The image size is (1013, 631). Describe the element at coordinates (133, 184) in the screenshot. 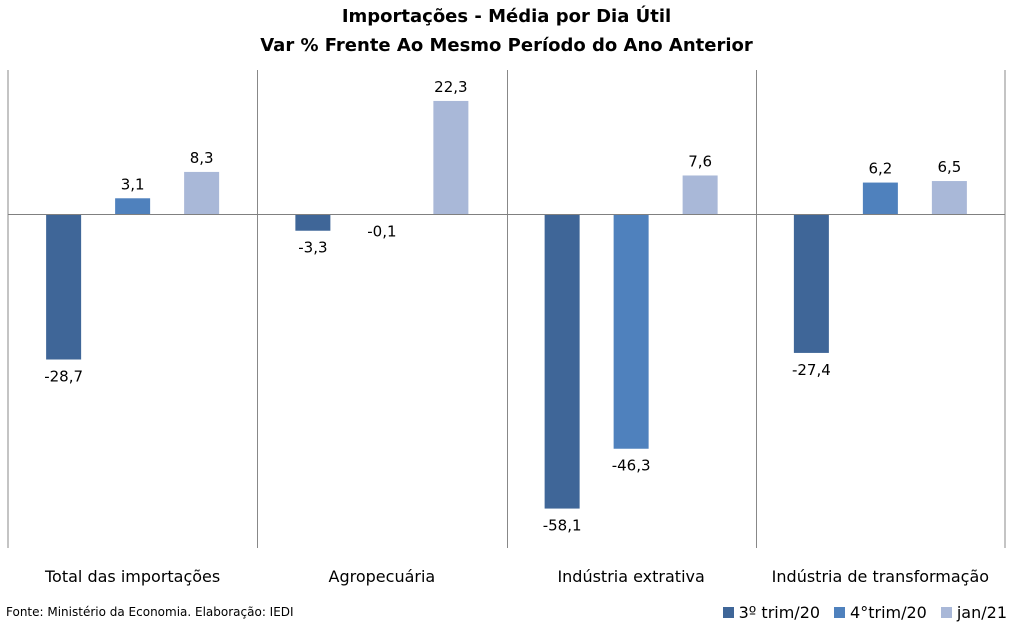

I see `data-label-2-1: 3,1` at that location.